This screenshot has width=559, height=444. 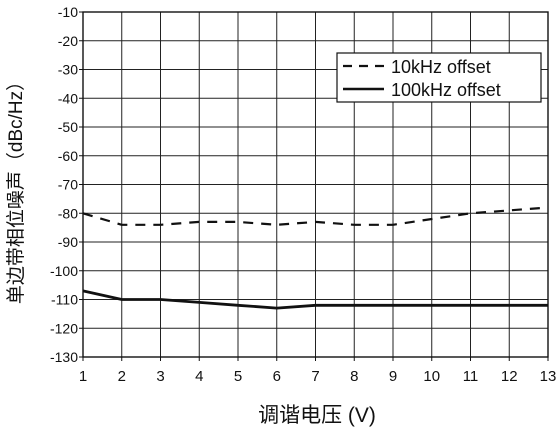 What do you see at coordinates (393, 376) in the screenshot?
I see `x-tick-label: 9` at bounding box center [393, 376].